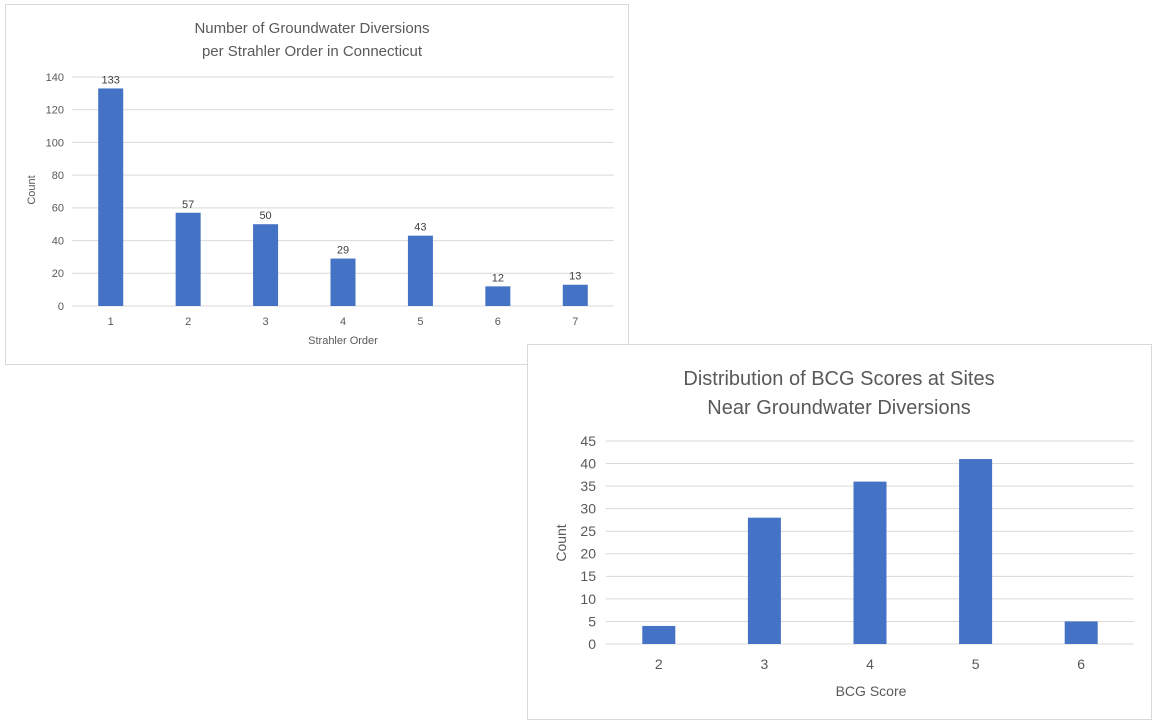 This screenshot has height=720, width=1152. What do you see at coordinates (588, 599) in the screenshot?
I see `y-tick-label: 10` at bounding box center [588, 599].